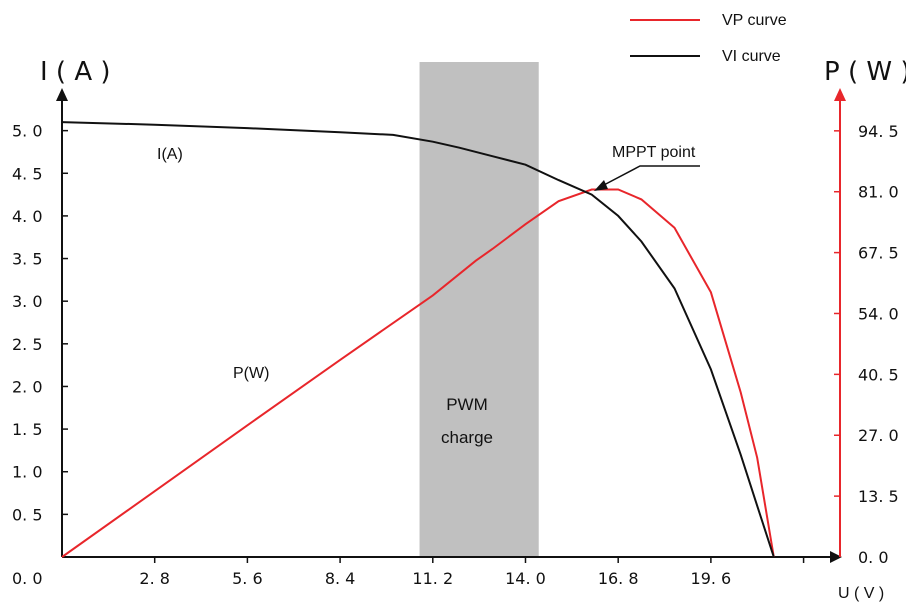 The width and height of the screenshot is (906, 606). I want to click on right-axis-ticks: 0. 0 13. 5 27. 0 40. 5 54. 0 67. 5 81. 0 94. 5, so click(866, 344).